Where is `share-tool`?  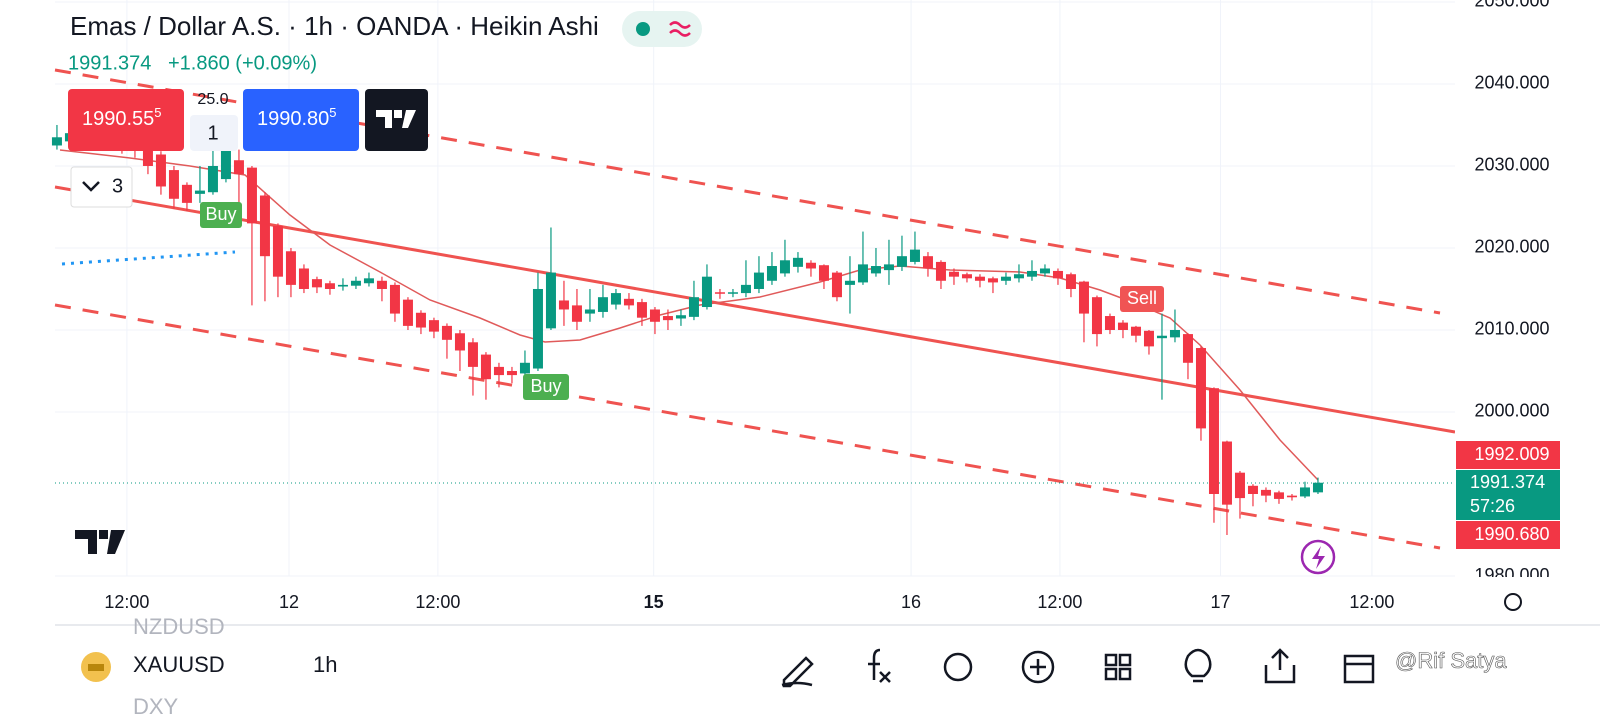 share-tool is located at coordinates (1280, 666).